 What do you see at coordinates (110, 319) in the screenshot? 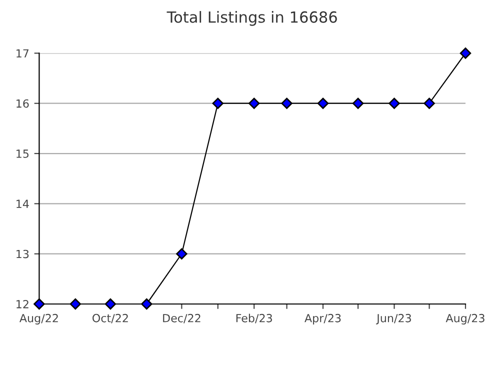
I see `x-tick-label: Oct/22` at bounding box center [110, 319].